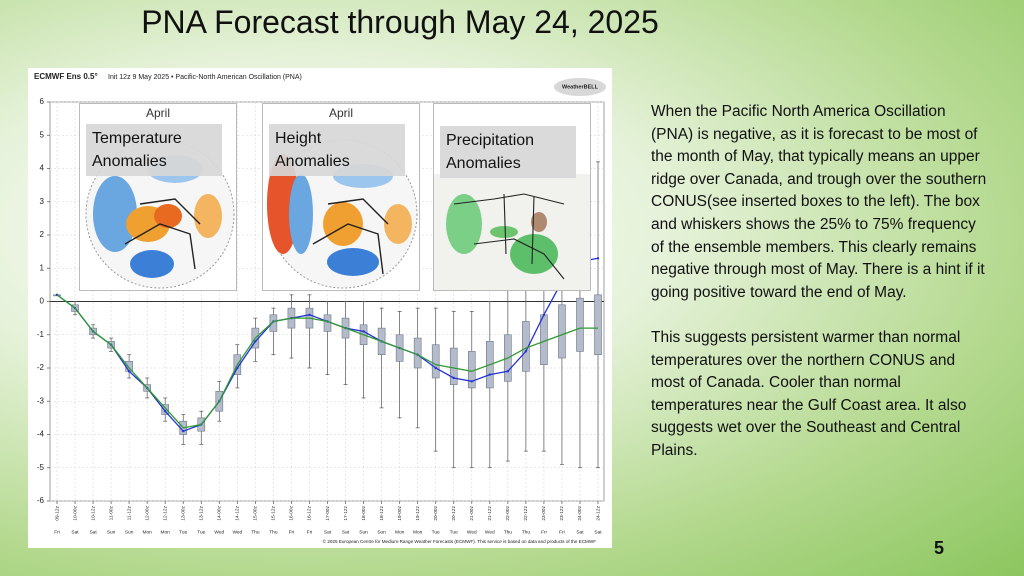  I want to click on warm-anomaly, so click(168, 216).